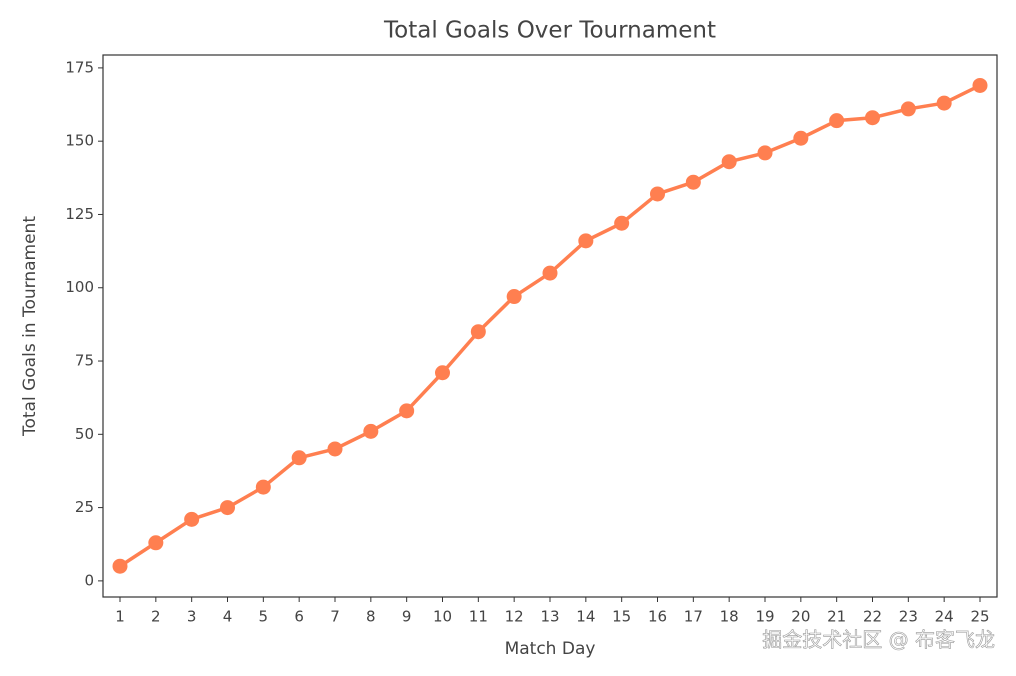  Describe the element at coordinates (79, 67) in the screenshot. I see `y-tick-label: 175` at that location.